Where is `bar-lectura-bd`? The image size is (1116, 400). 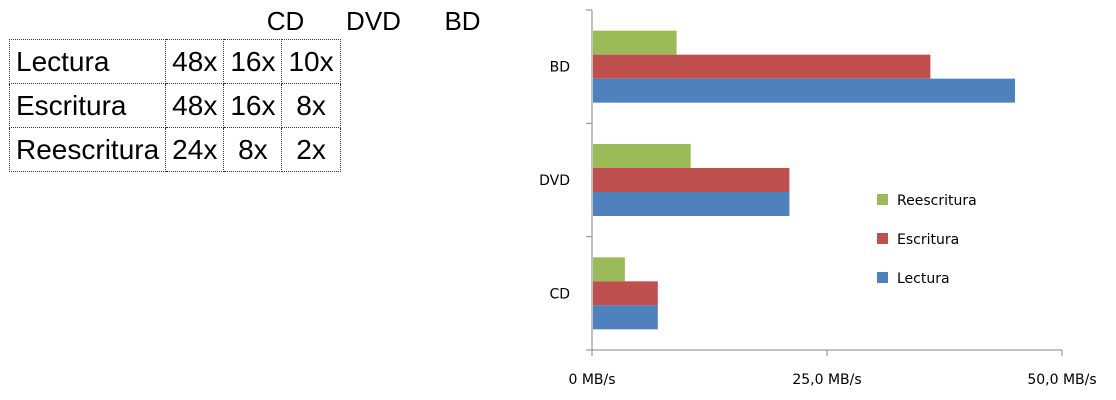 bar-lectura-bd is located at coordinates (804, 90).